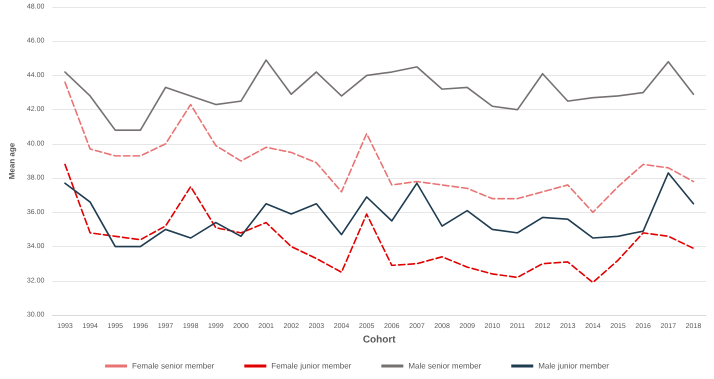  Describe the element at coordinates (574, 366) in the screenshot. I see `legend-label: Male junior member` at that location.